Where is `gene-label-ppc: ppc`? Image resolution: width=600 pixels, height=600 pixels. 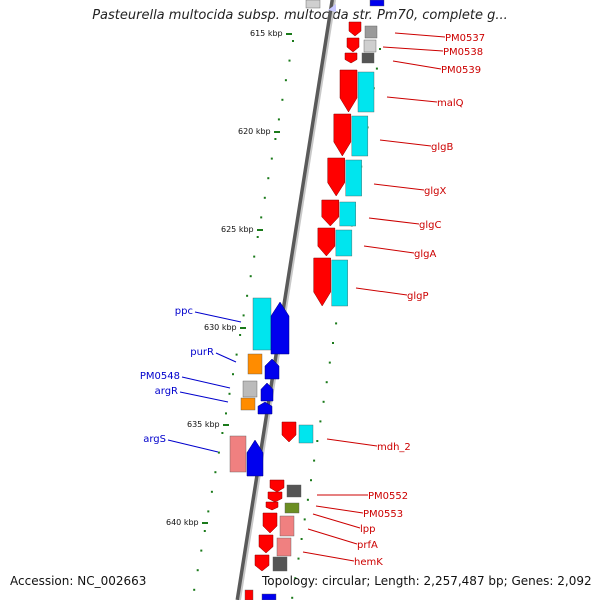 gene-label-ppc: ppc is located at coordinates (184, 311).